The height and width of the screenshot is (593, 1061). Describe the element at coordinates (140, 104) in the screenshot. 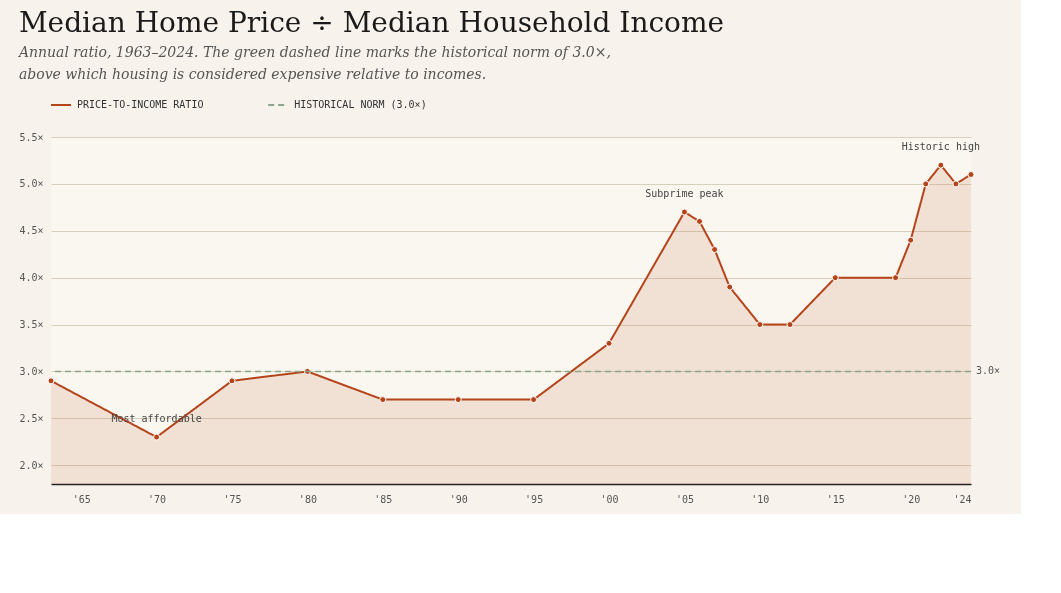

I see `legend-label: PRICE-TO-INCOME RATIO` at that location.